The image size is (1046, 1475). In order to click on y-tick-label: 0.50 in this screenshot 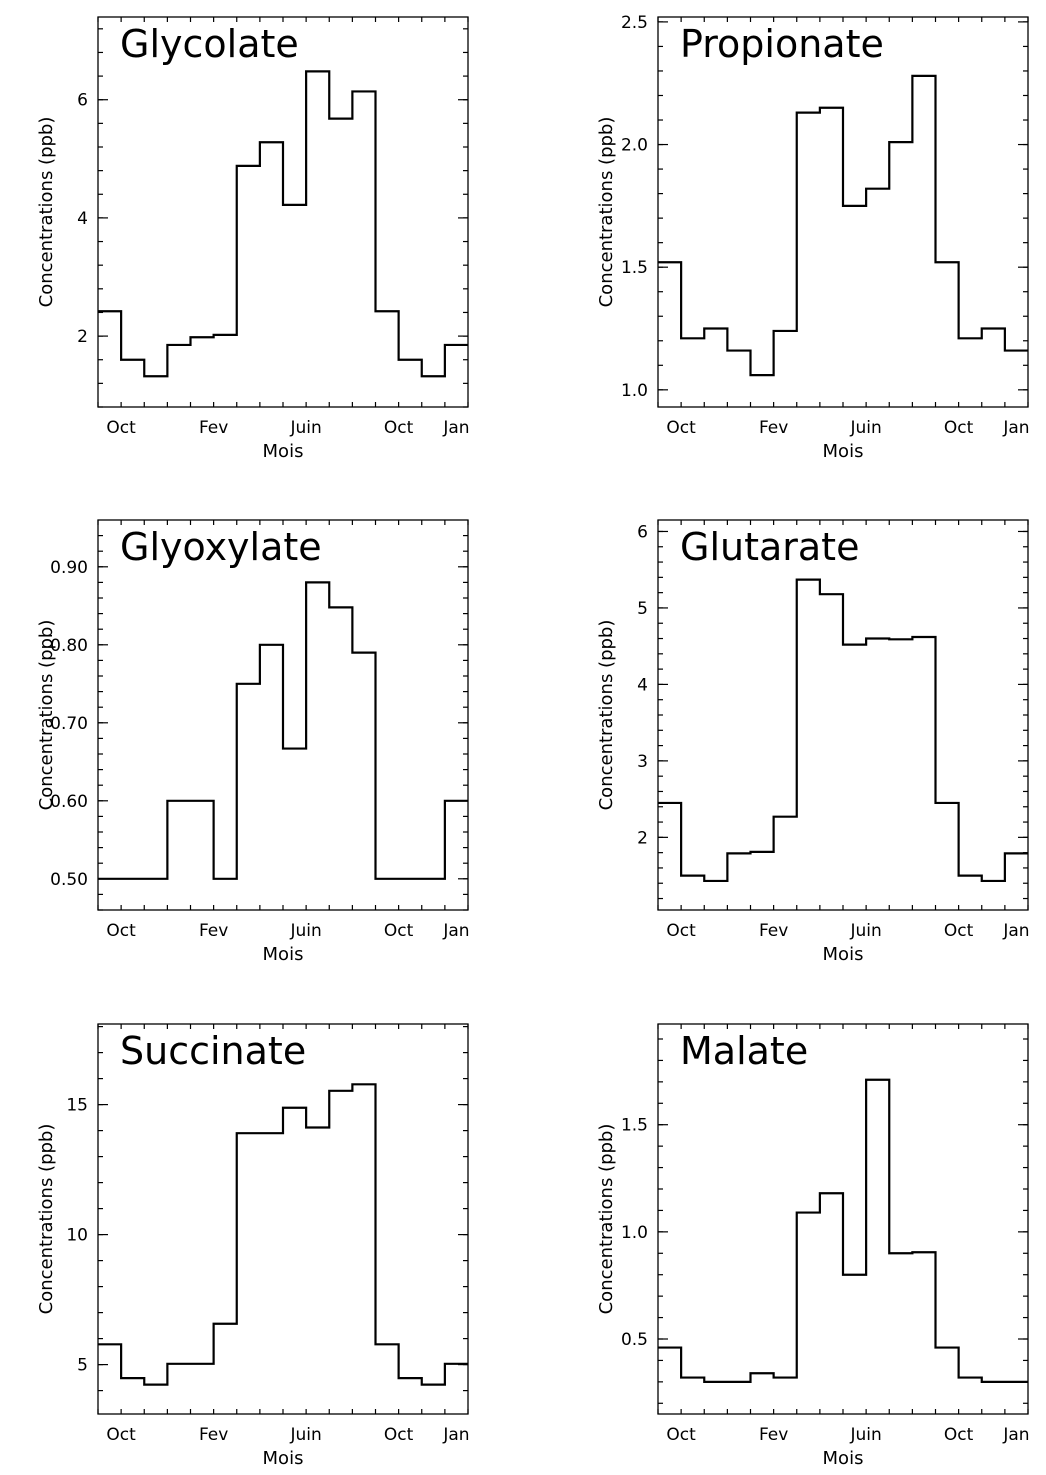, I will do `click(69, 880)`.